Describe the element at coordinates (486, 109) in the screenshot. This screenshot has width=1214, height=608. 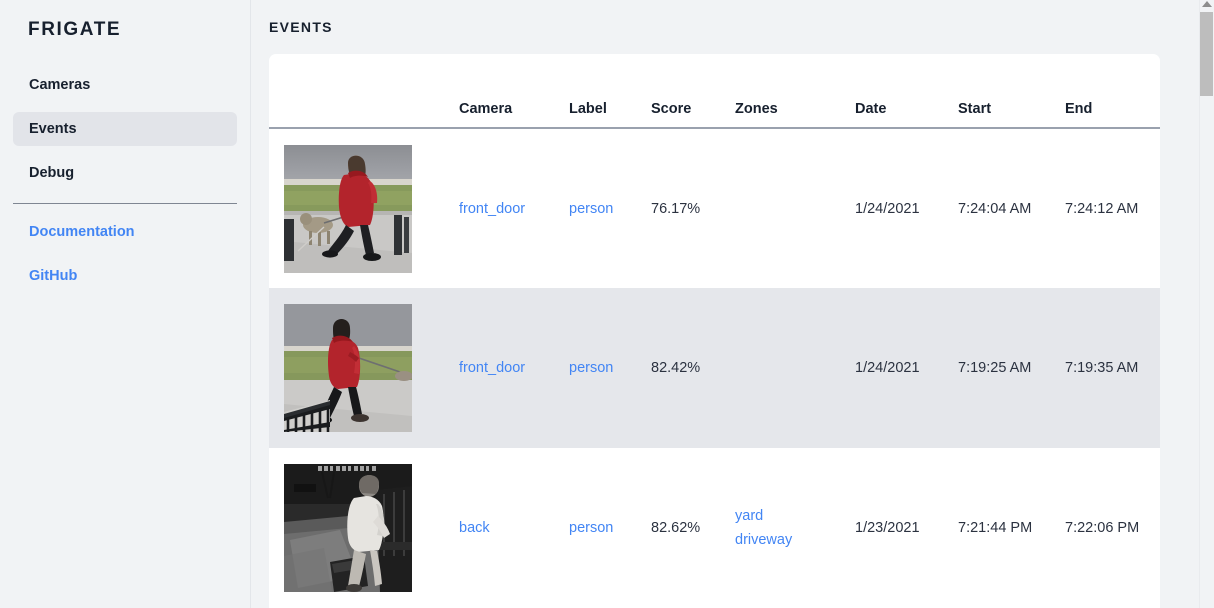
I see `column-header-camera: Camera` at that location.